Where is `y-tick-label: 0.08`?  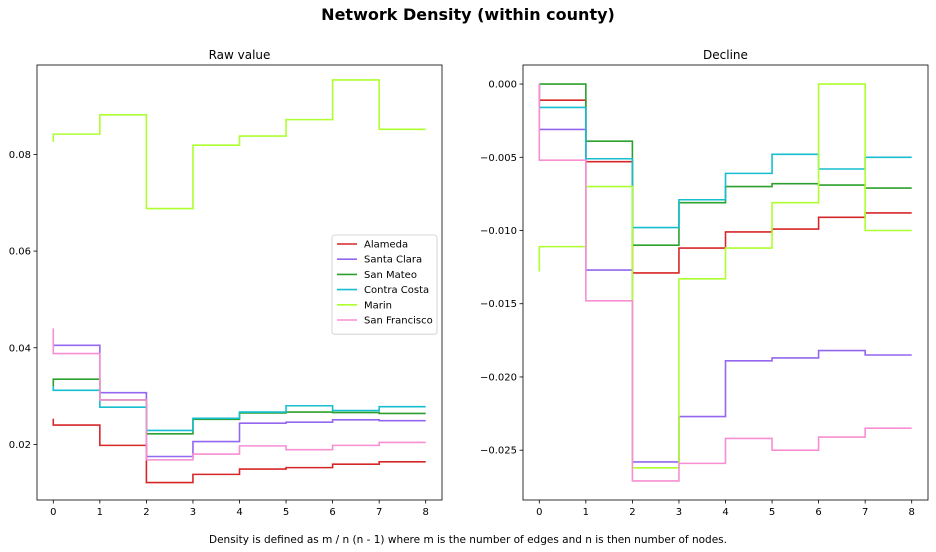 y-tick-label: 0.08 is located at coordinates (20, 155).